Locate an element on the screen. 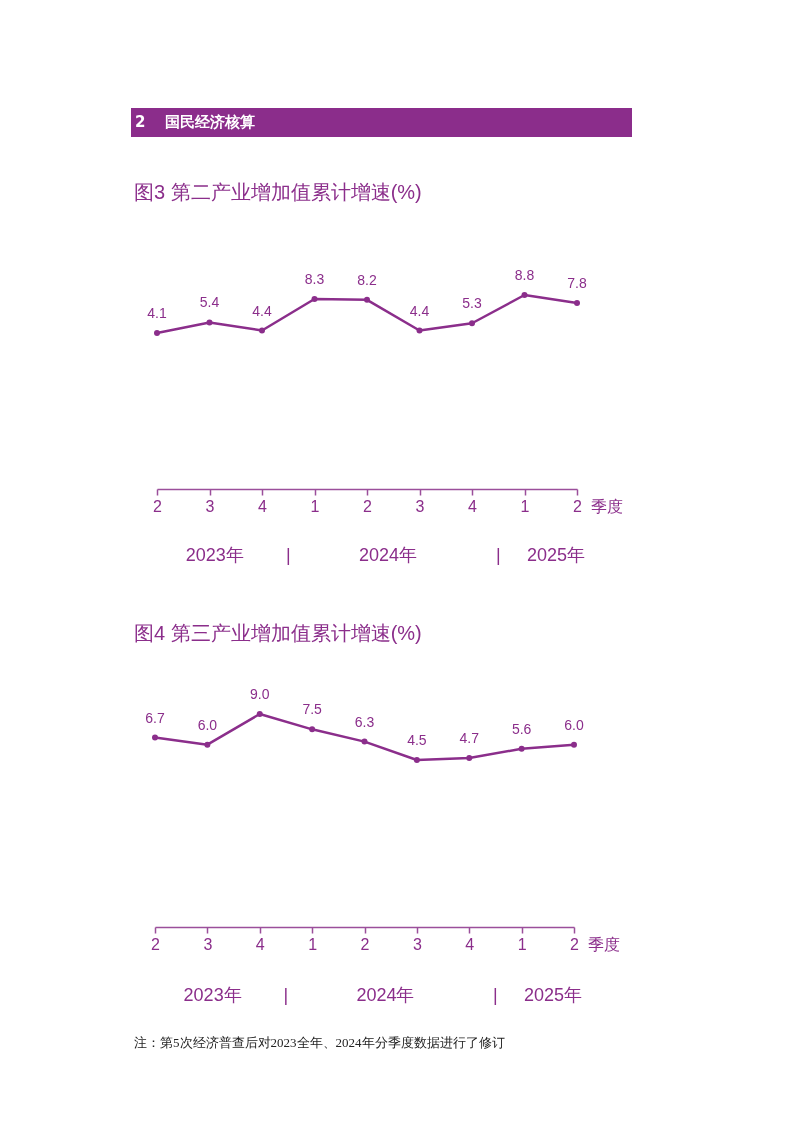  data-label: 5.4 is located at coordinates (209, 302).